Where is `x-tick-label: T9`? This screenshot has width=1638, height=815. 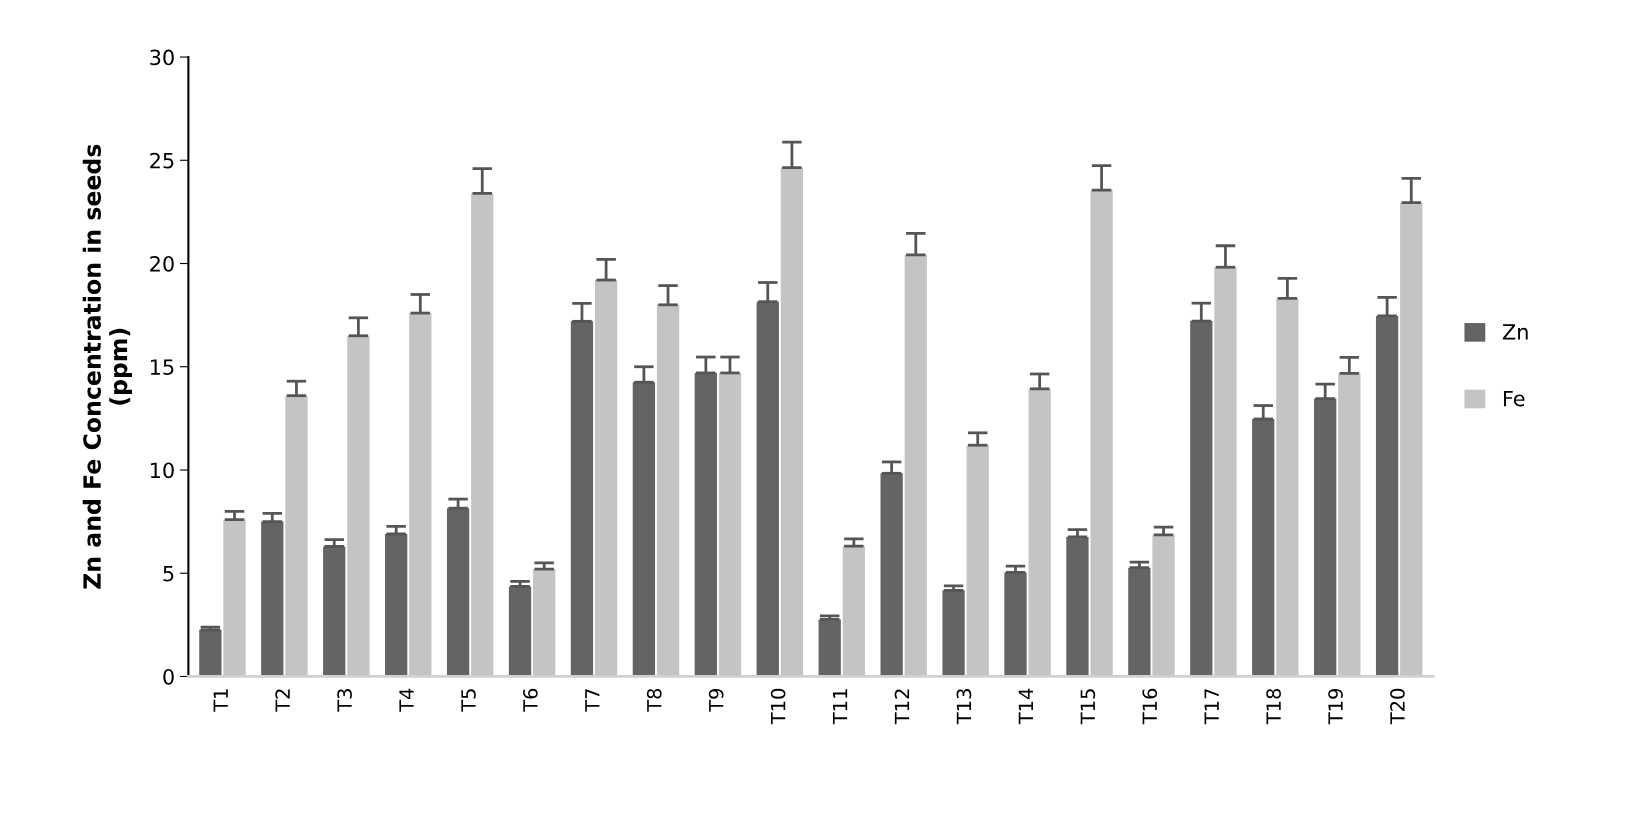 x-tick-label: T9 is located at coordinates (716, 700).